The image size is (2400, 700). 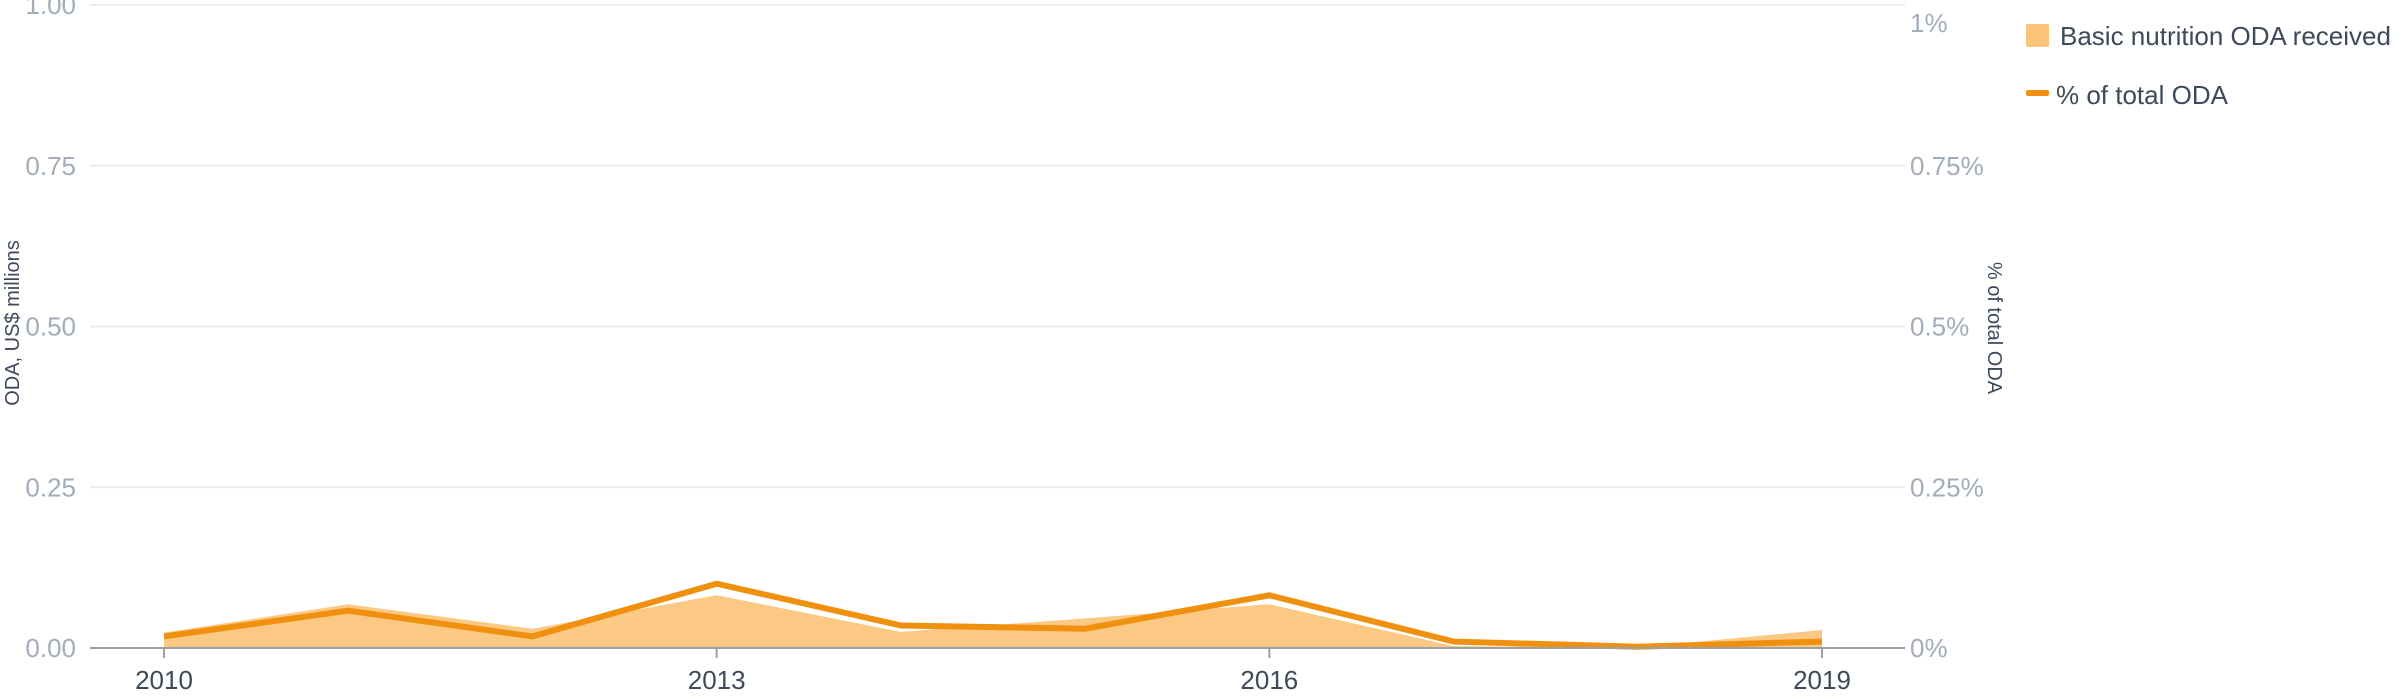 What do you see at coordinates (13, 323) in the screenshot?
I see `y-left-axis-title: ODA, US$ millions` at bounding box center [13, 323].